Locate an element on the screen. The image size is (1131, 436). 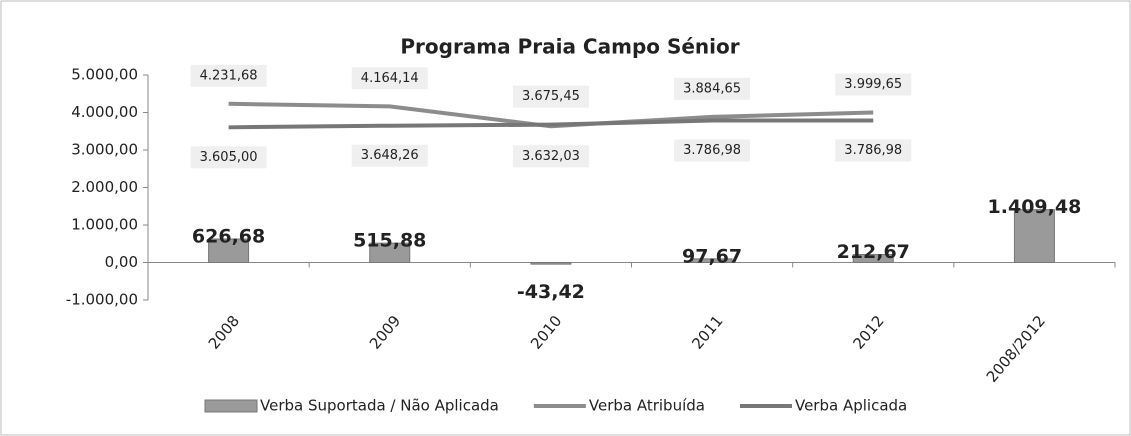
line is located at coordinates (551, 124).